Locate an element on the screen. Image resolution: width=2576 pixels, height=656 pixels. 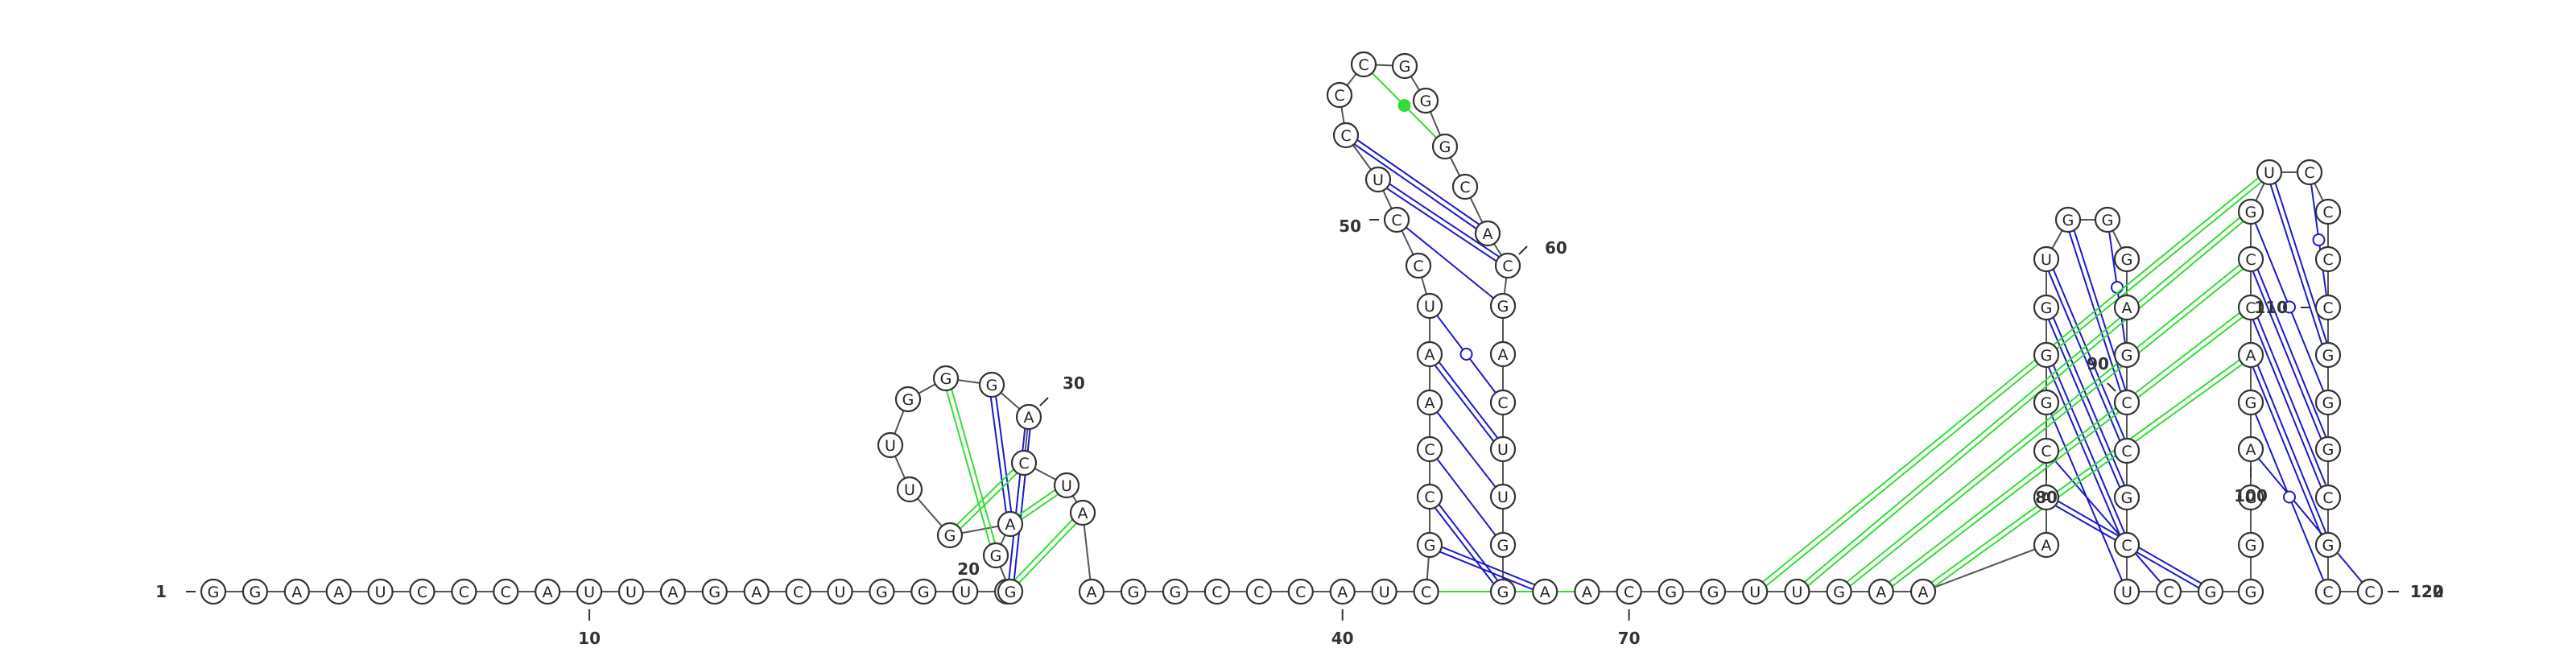
position-number: 80 is located at coordinates (2046, 498).